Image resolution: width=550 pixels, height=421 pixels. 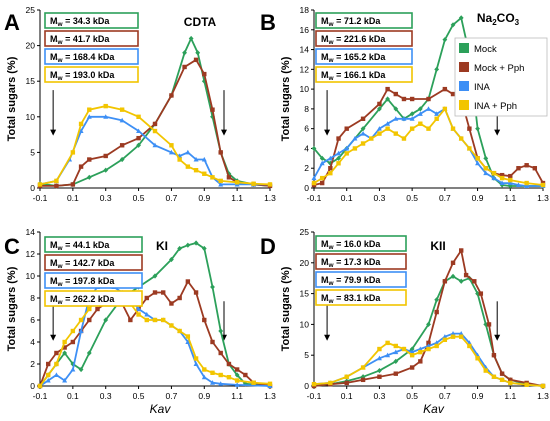 I want to click on y-tick-label: 15, so click(x=31, y=81).